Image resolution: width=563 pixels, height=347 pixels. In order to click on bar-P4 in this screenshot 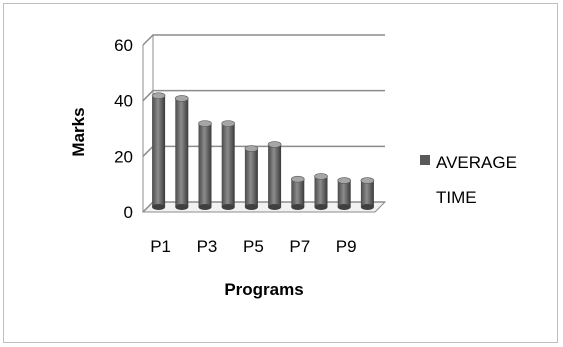, I will do `click(228, 165)`.